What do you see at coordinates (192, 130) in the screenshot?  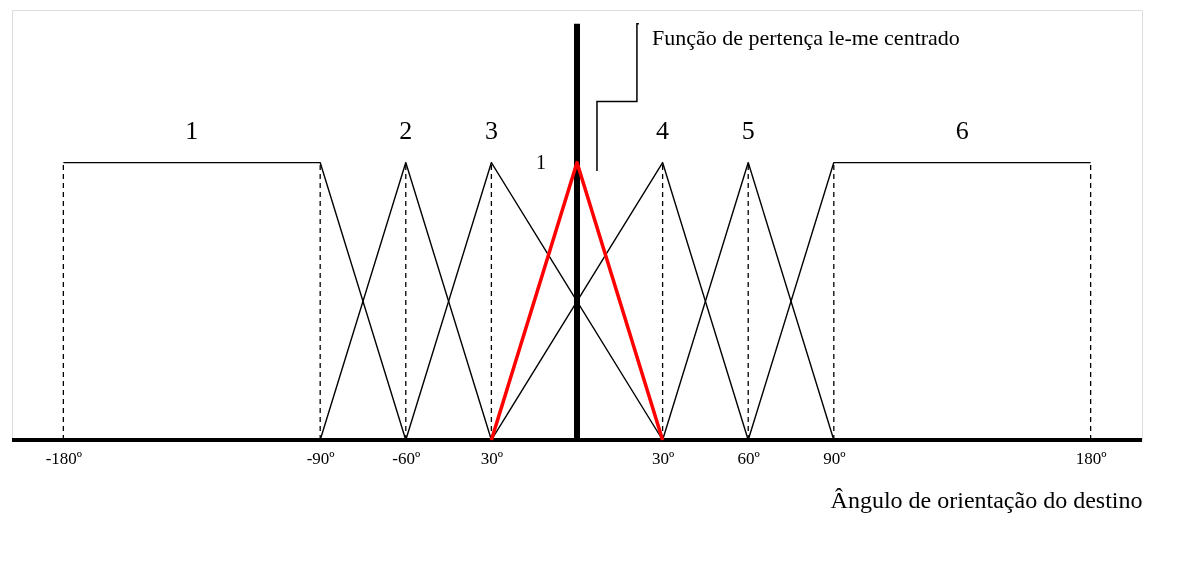 I see `series-label: 1` at bounding box center [192, 130].